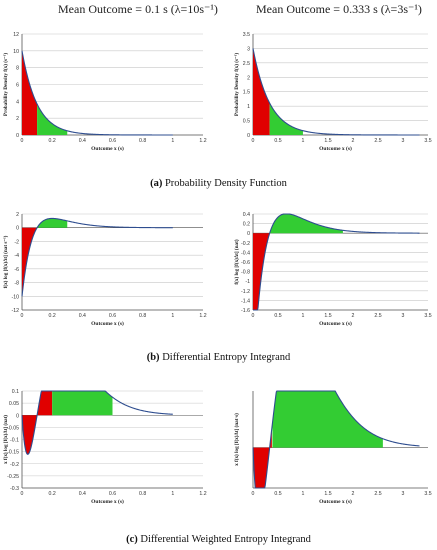  Describe the element at coordinates (236, 84) in the screenshot. I see `y-axis-label: Probability Density f(x) (s⁻¹)` at that location.